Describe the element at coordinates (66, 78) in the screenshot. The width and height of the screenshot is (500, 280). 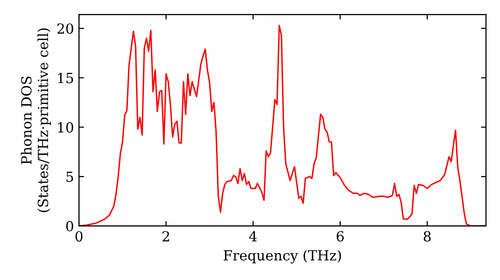
I see `y-tick-label: 15` at that location.